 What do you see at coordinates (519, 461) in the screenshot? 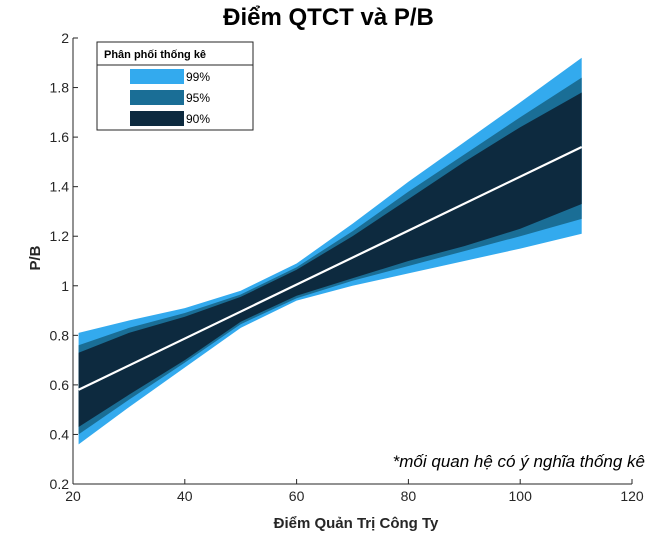
I see `significance-annotation: *mối quan hệ có ý nghĩa thống kê` at bounding box center [519, 461].